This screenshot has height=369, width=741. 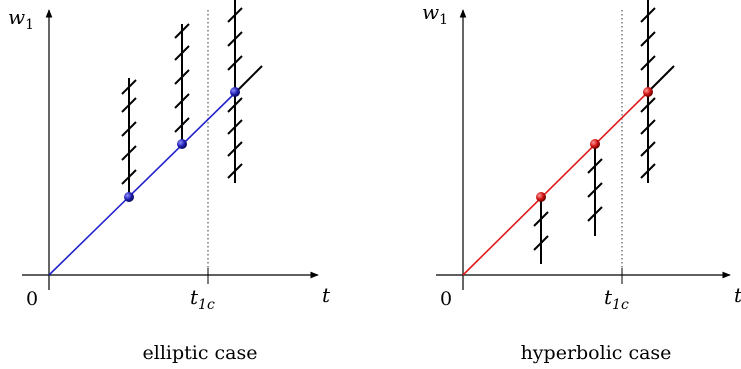 What do you see at coordinates (142, 183) in the screenshot?
I see `blue-trajectory-line` at bounding box center [142, 183].